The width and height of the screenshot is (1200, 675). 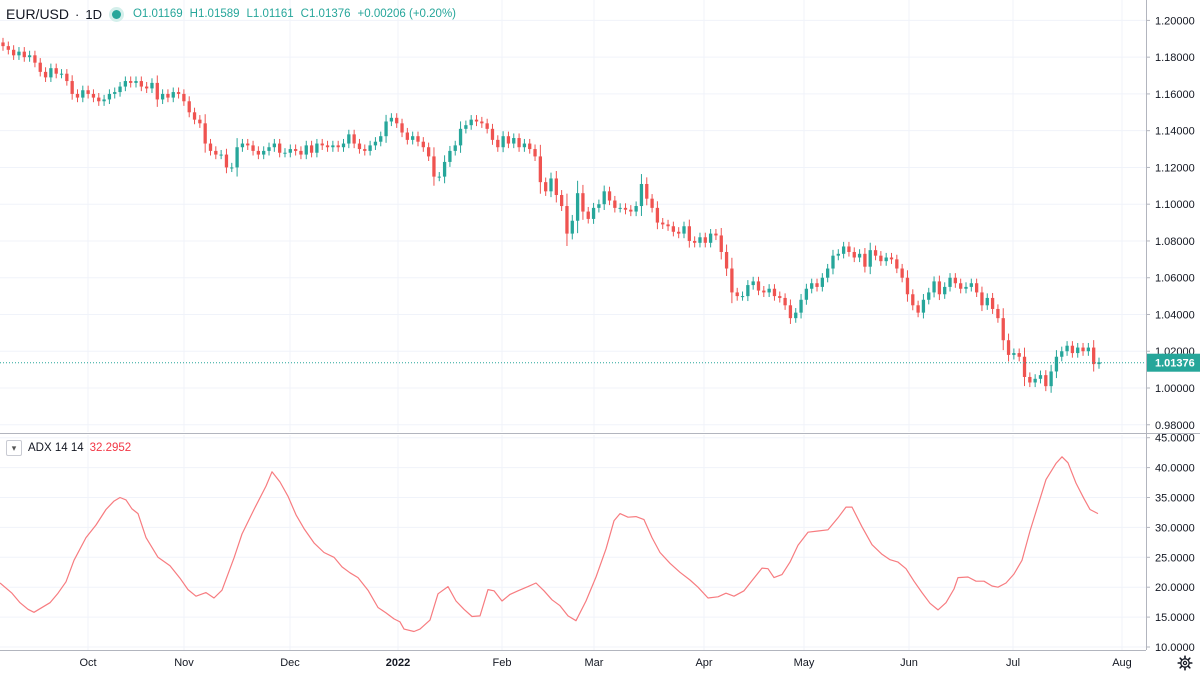 What do you see at coordinates (93, 14) in the screenshot?
I see `timeframe-label: 1D` at bounding box center [93, 14].